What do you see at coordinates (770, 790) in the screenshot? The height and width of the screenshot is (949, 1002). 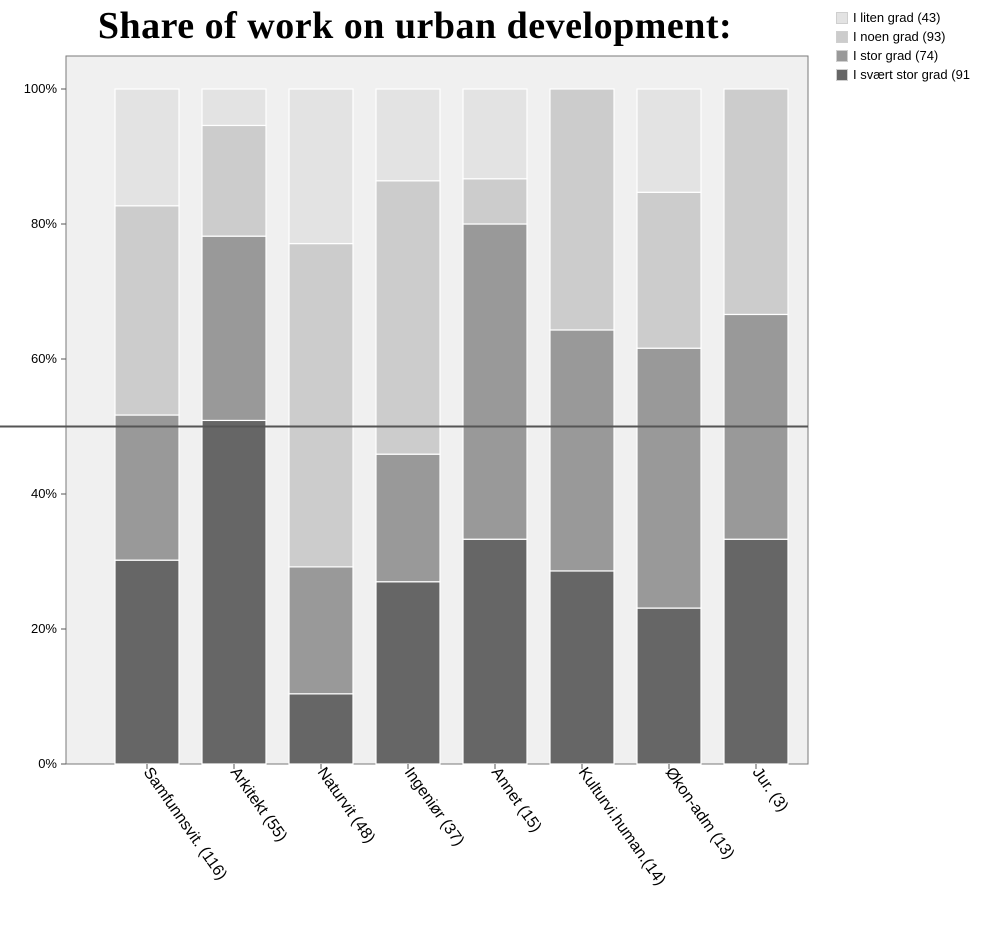 I see `x-category-label: Jur. (3)` at bounding box center [770, 790].